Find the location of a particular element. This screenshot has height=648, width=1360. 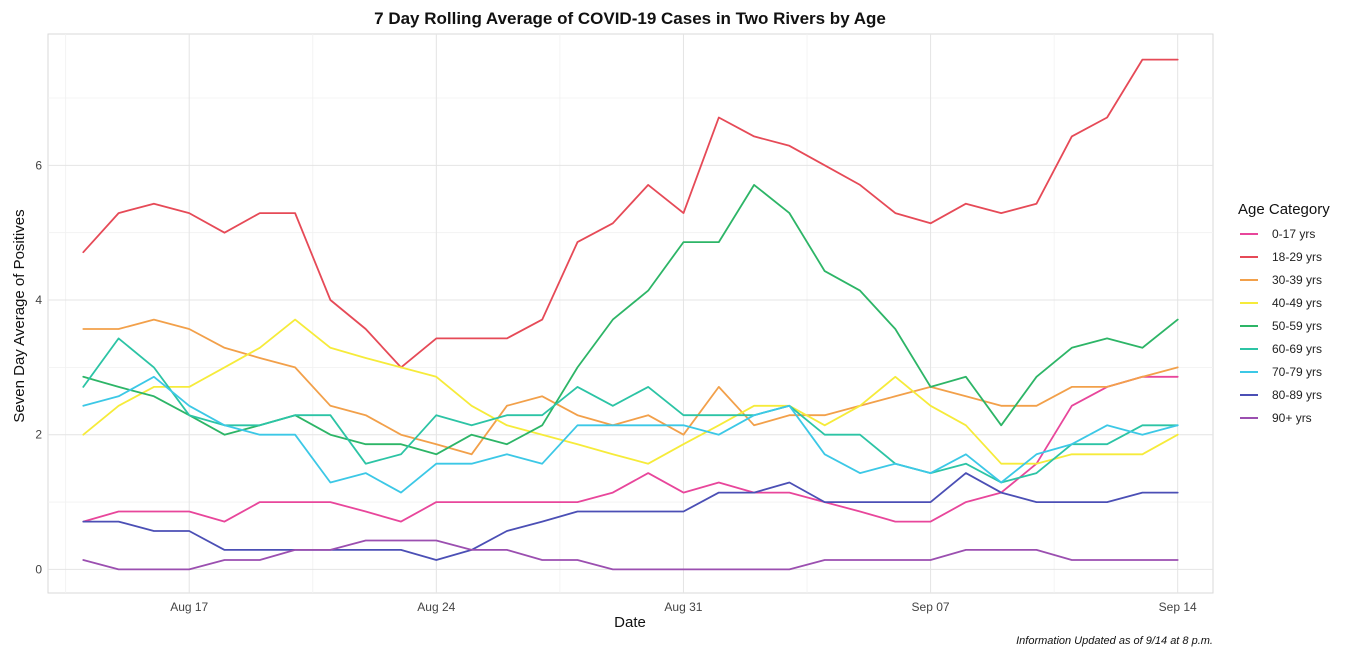

legend-label: 60-69 yrs is located at coordinates (1297, 349).